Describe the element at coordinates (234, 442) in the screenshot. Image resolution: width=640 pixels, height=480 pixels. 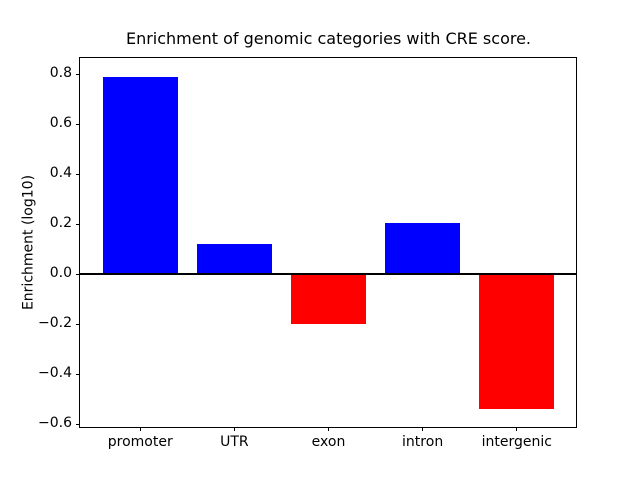
I see `x-tick-label-UTR: UTR` at that location.